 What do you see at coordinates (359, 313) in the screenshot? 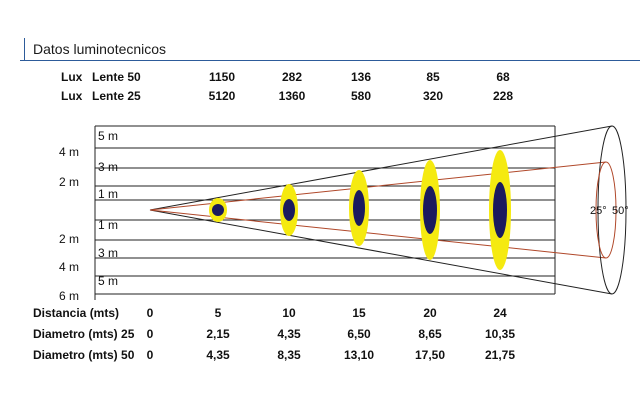
I see `distancia-value: 15` at bounding box center [359, 313].